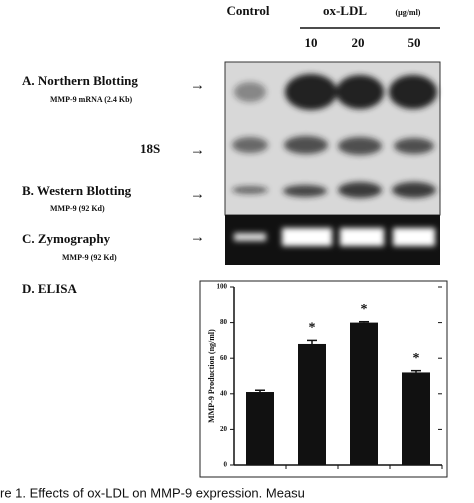 This screenshot has width=474, height=503. I want to click on y-tick-label: 40, so click(224, 393).